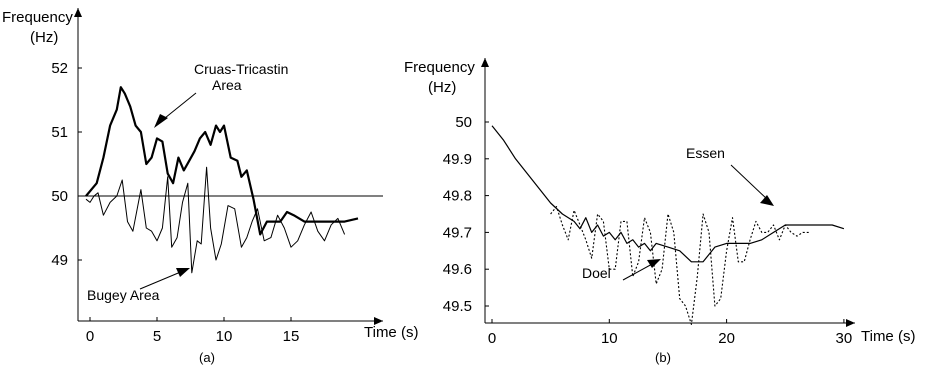 This screenshot has width=926, height=367. Describe the element at coordinates (850, 323) in the screenshot. I see `x-axis-arrowhead-b` at that location.